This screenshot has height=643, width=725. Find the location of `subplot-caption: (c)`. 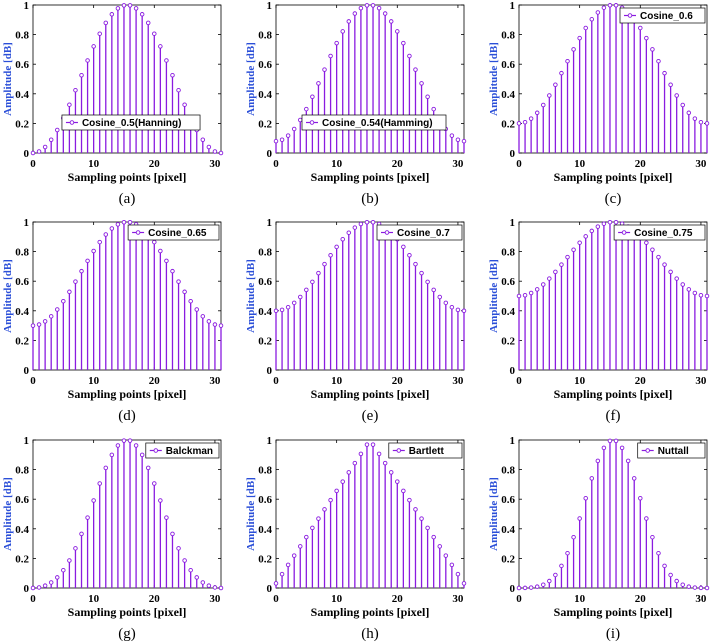

subplot-caption: (c) is located at coordinates (613, 199).